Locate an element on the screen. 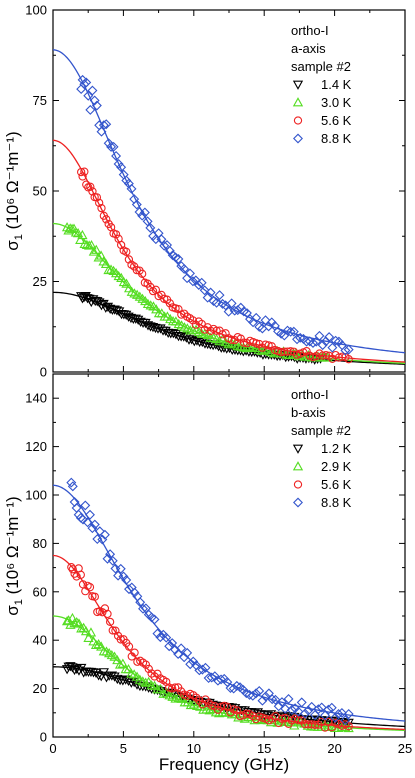  bottom-y-tick-label: 0 is located at coordinates (43, 737).